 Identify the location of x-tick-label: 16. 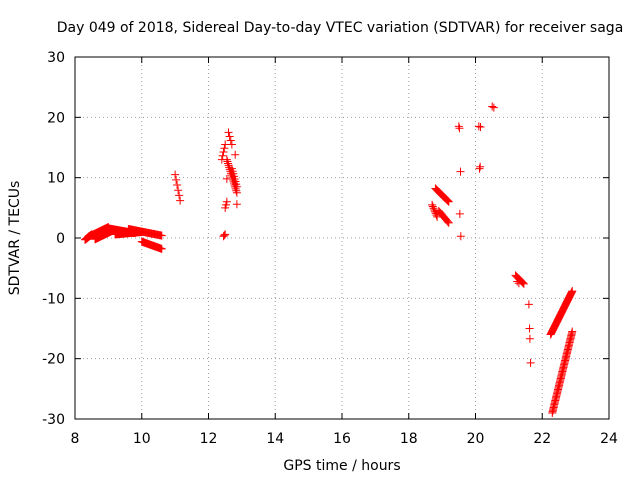
(342, 439).